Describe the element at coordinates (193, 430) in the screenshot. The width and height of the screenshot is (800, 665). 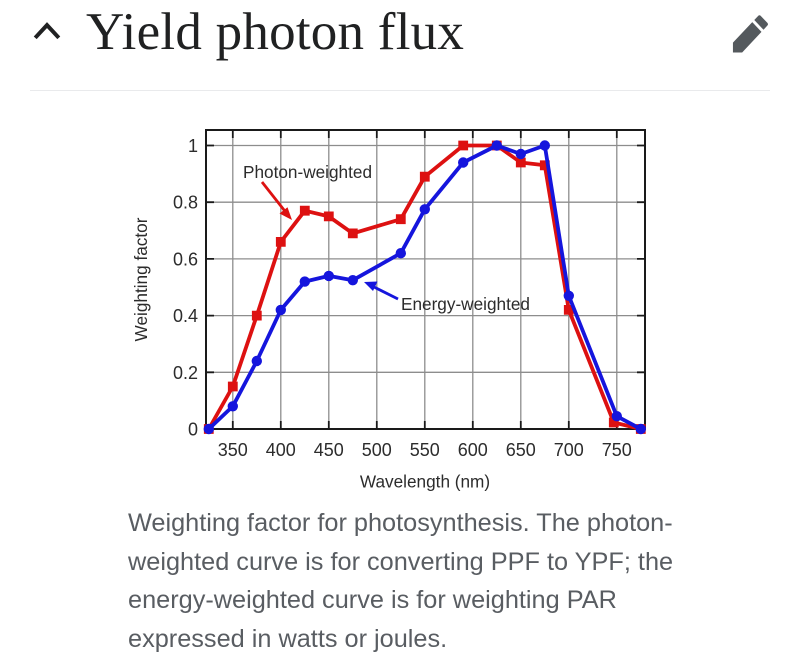
I see `svg-text: 0` at that location.